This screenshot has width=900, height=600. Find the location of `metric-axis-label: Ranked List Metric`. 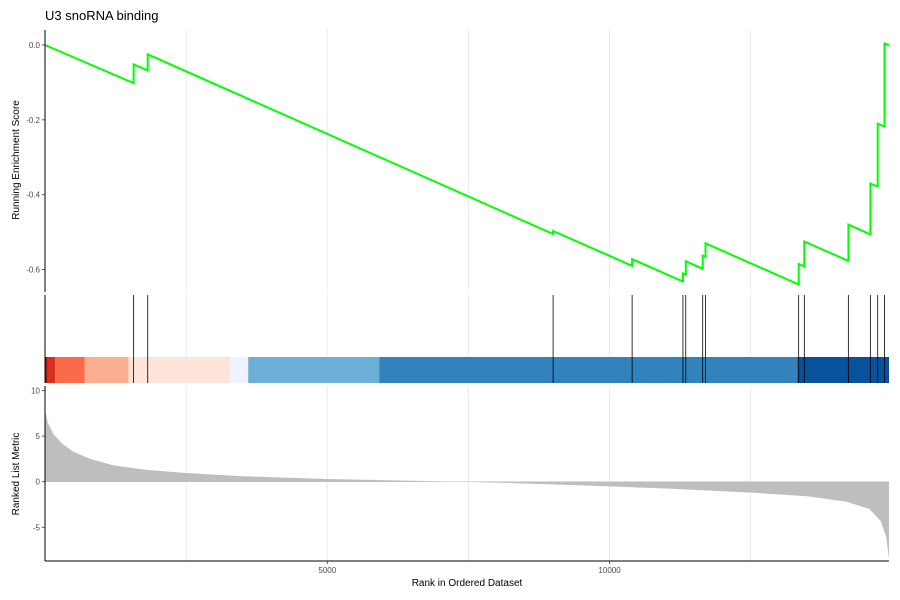

metric-axis-label: Ranked List Metric is located at coordinates (16, 474).